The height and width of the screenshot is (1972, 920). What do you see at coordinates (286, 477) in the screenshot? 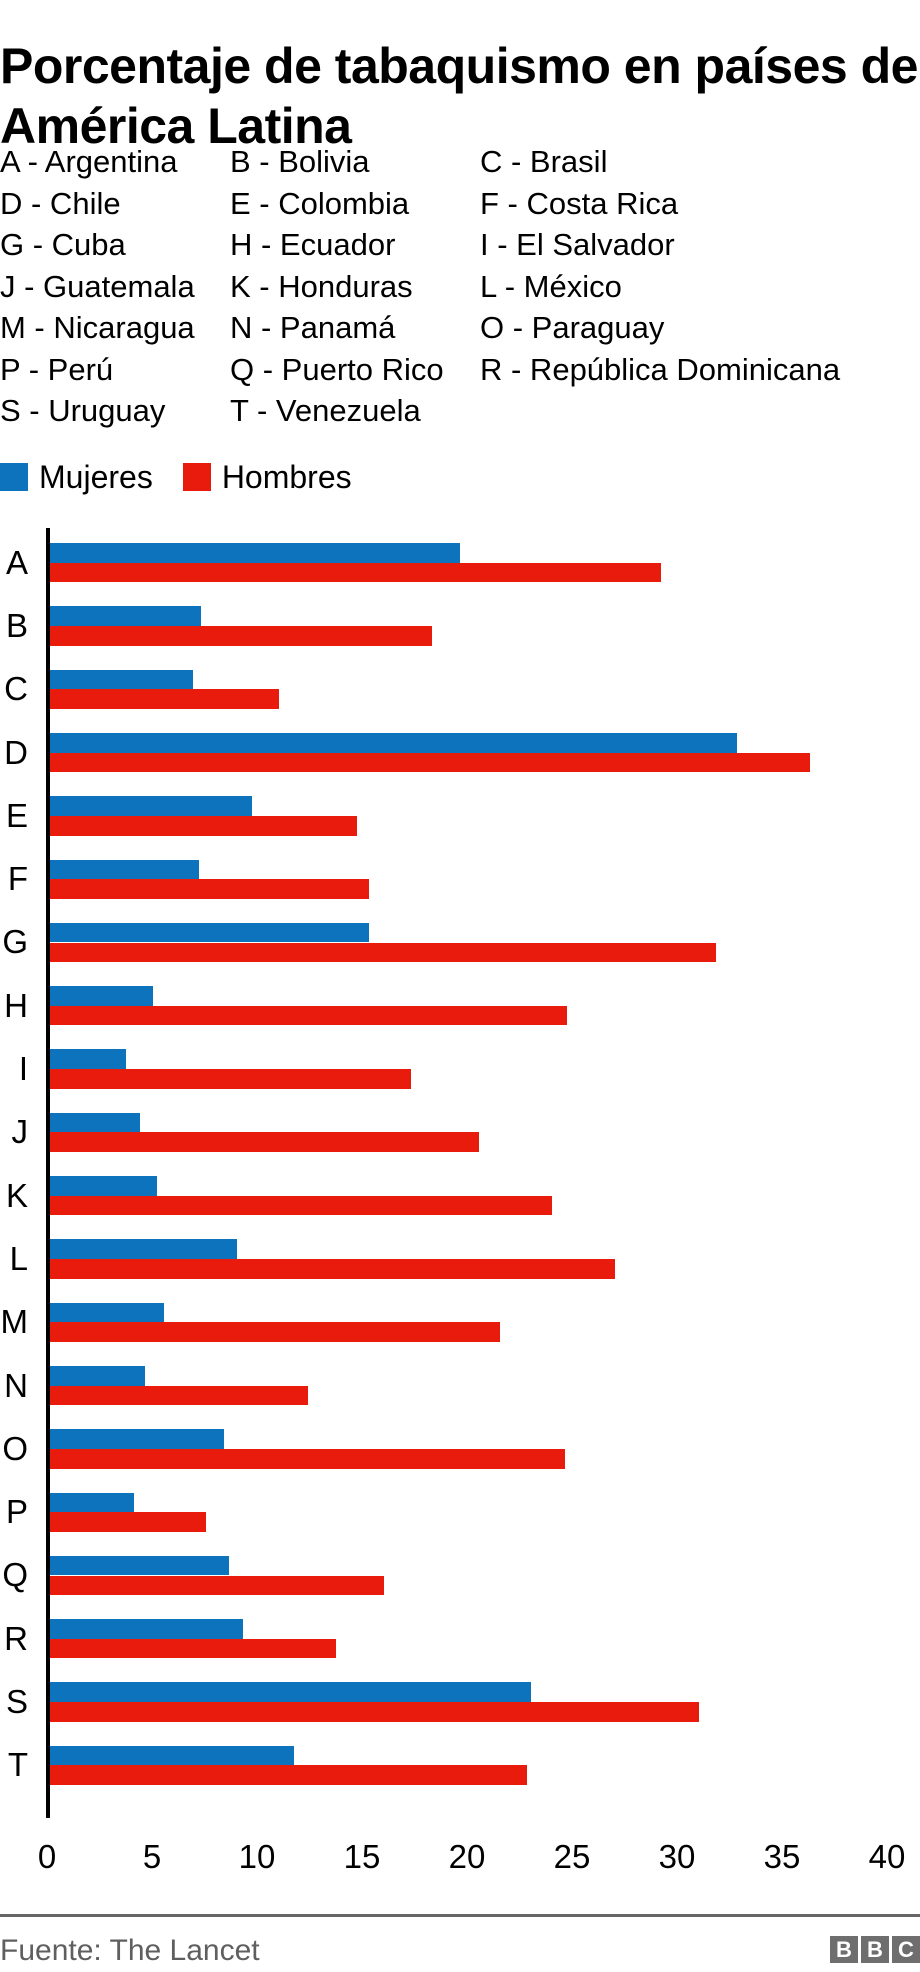
I see `legend-label: Hombres` at bounding box center [286, 477].